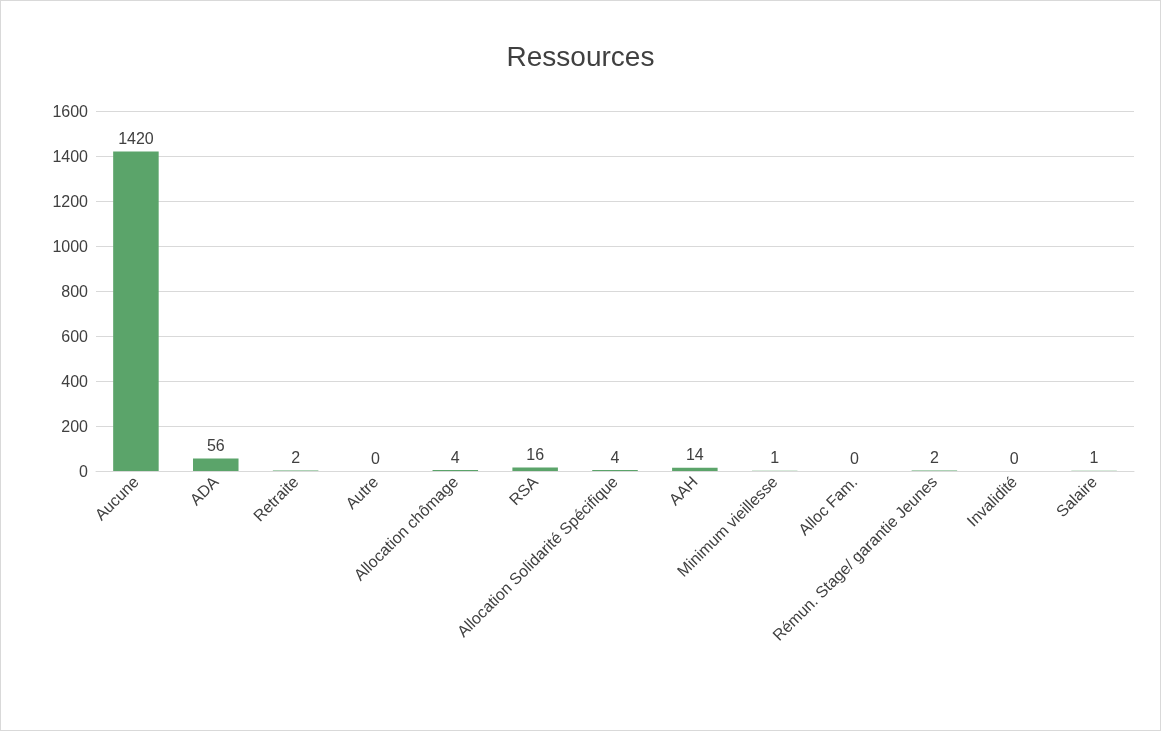 This screenshot has width=1161, height=731. What do you see at coordinates (215, 445) in the screenshot?
I see `data-label: 56` at bounding box center [215, 445].